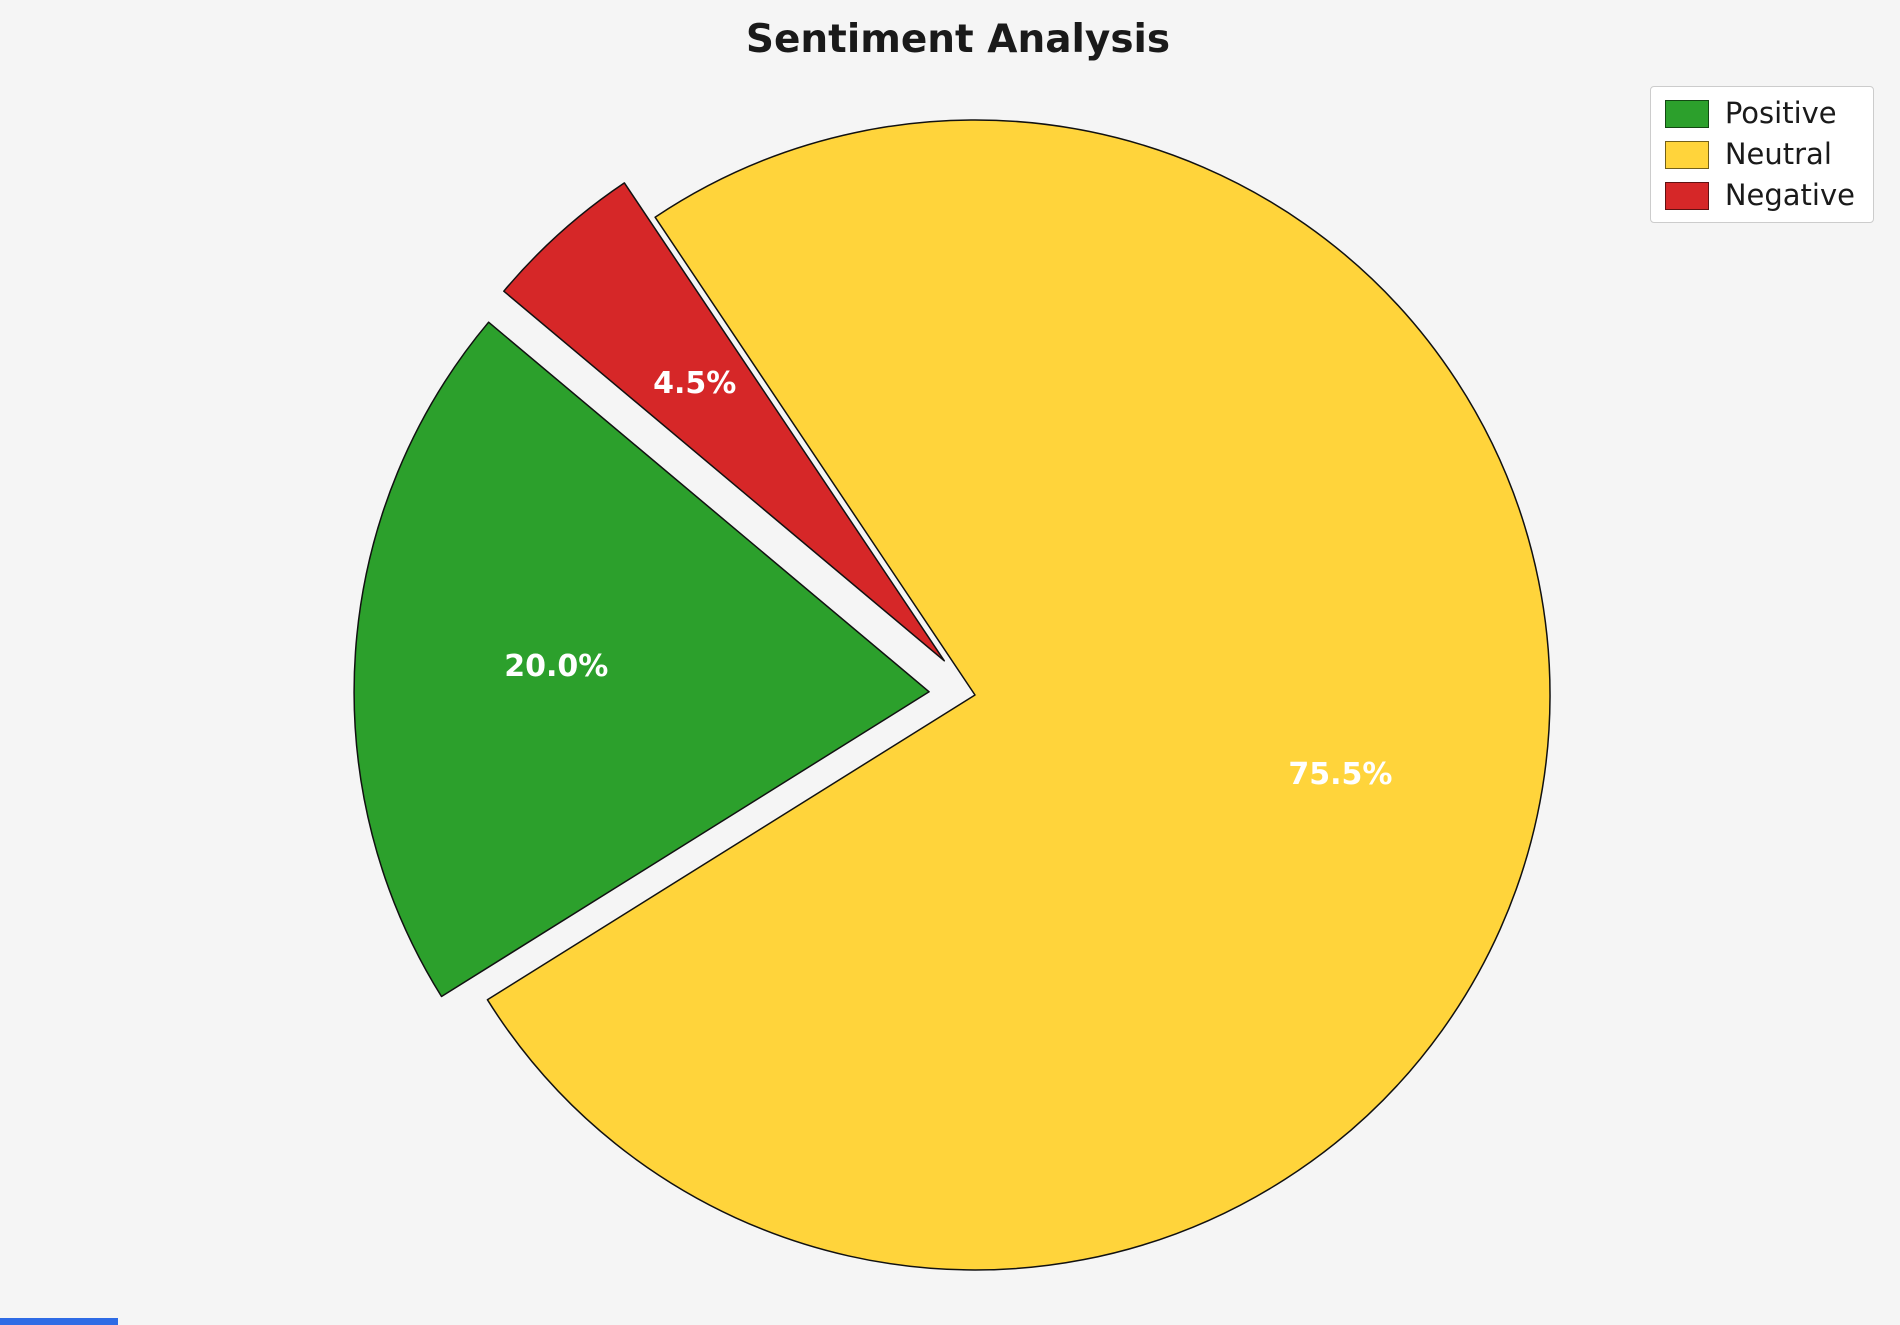 The height and width of the screenshot is (1325, 1900). I want to click on legend-swatch-negative, so click(1686, 195).